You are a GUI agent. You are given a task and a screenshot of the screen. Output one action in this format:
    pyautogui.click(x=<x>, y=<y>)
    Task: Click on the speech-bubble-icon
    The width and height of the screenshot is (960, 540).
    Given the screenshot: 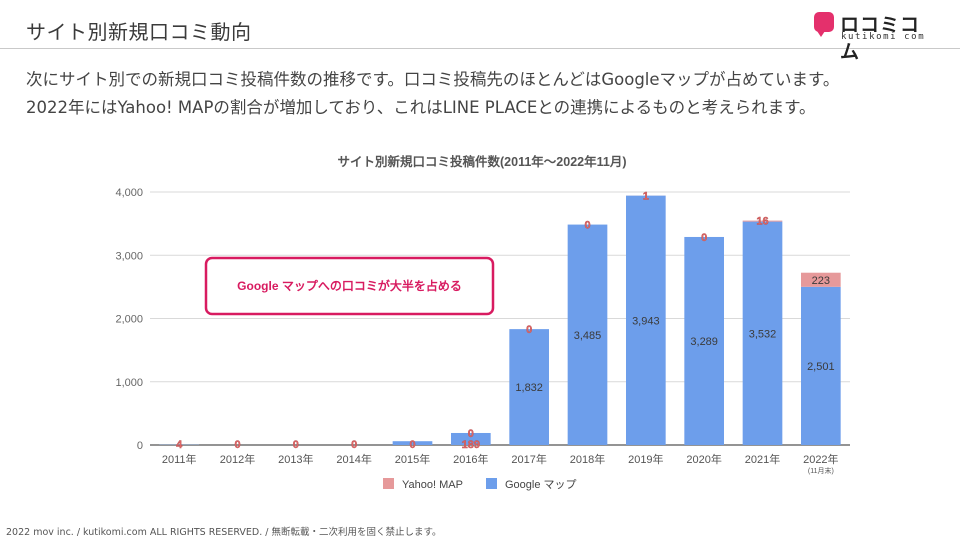 What is the action you would take?
    pyautogui.click(x=824, y=24)
    